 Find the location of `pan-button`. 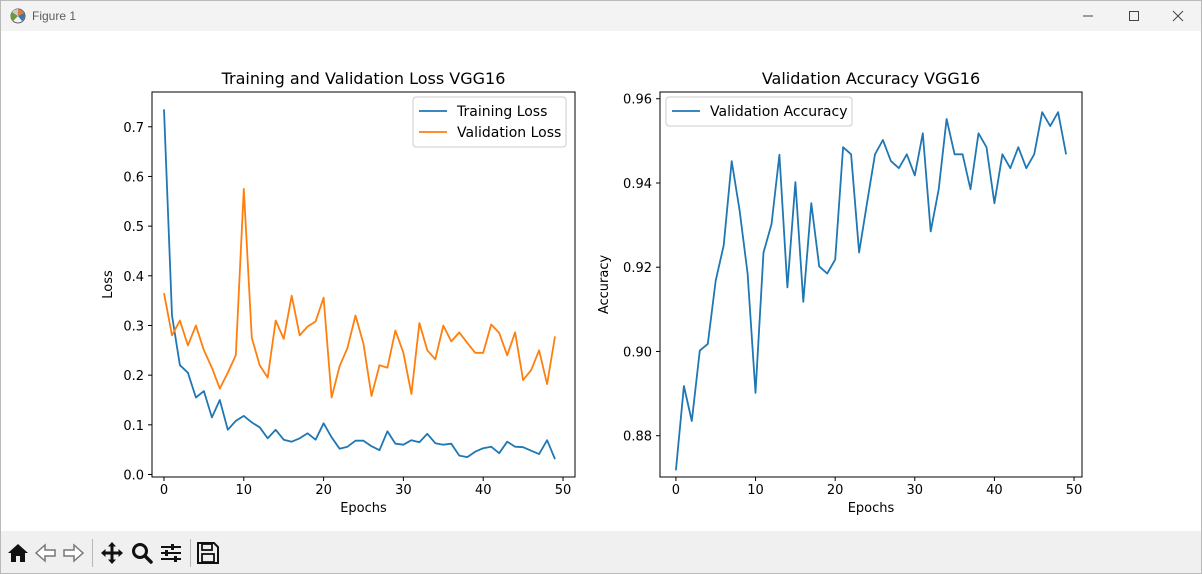

pan-button is located at coordinates (112, 553).